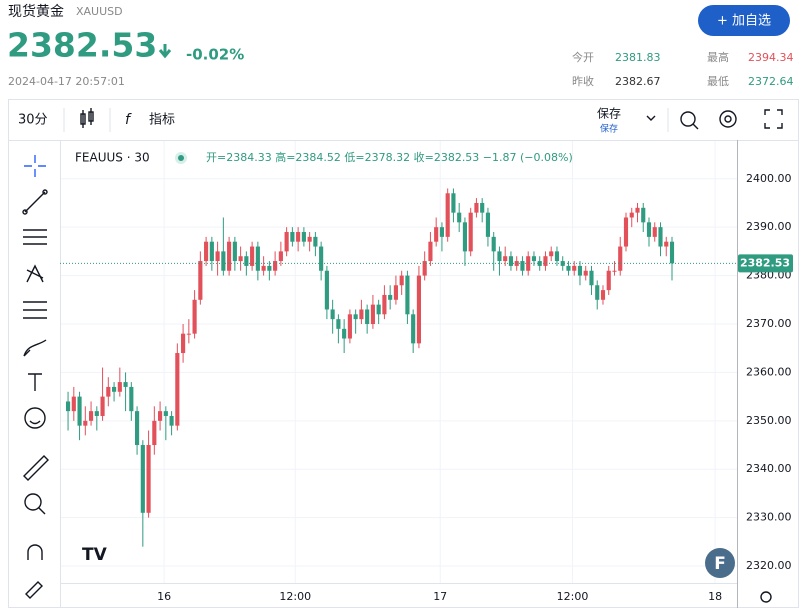  I want to click on price: 2382.53, so click(82, 45).